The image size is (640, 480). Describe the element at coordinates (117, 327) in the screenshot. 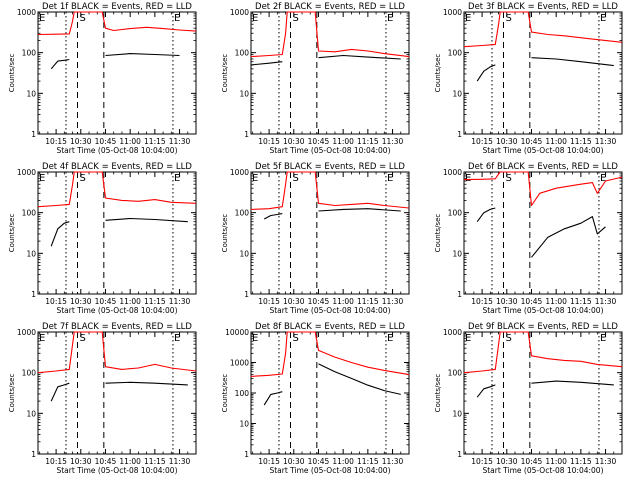

I see `panel-title: Det 7f BLACK = Events, RED = LLD` at that location.